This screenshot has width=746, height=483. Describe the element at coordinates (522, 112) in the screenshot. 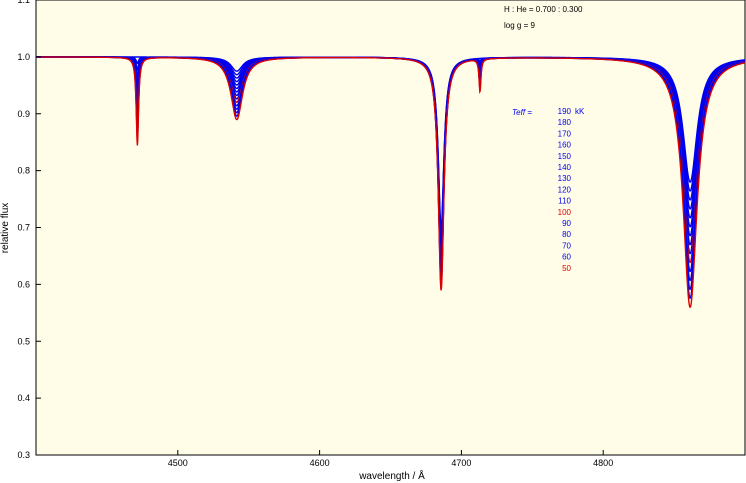

I see `legend-title: Teff =` at that location.